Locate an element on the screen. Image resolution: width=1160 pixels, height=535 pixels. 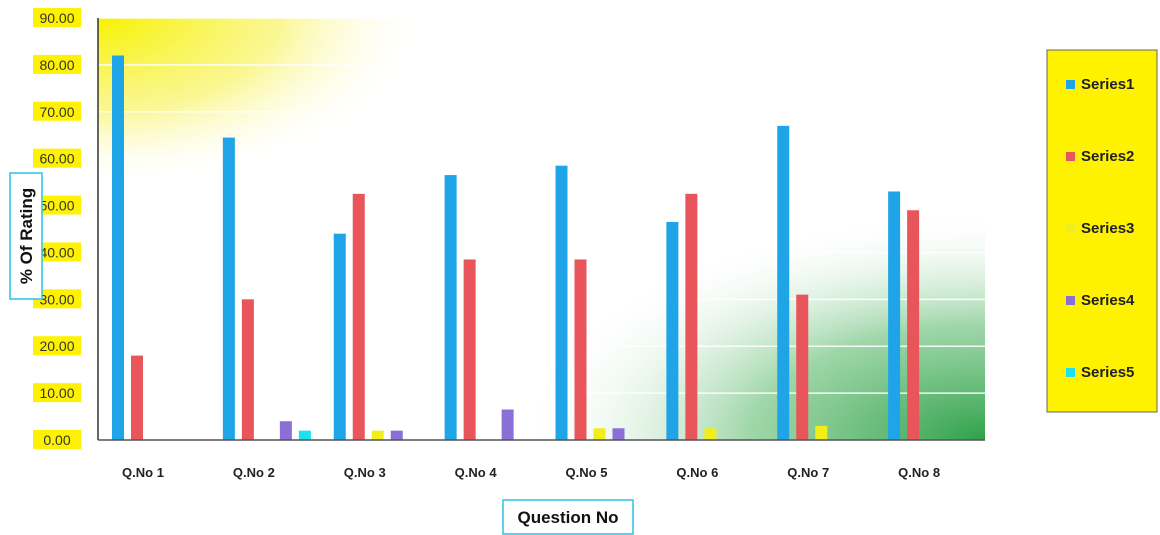
y-tick-label: 10.00 is located at coordinates (56, 393).